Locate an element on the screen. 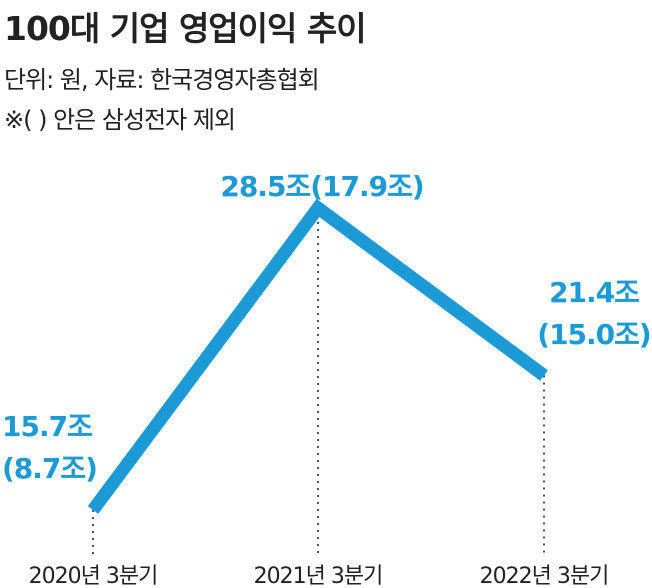 The width and height of the screenshot is (652, 588). sub-label-0: (8.7조) is located at coordinates (49, 468).